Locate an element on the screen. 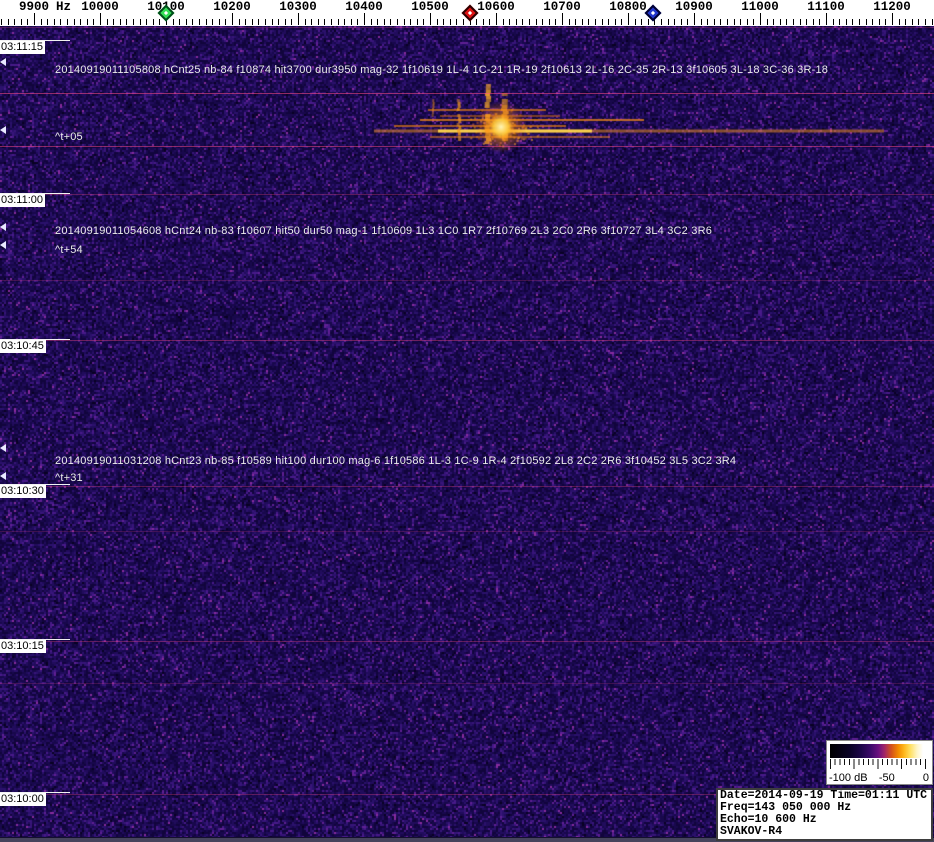  marker-center-dot is located at coordinates (653, 13).